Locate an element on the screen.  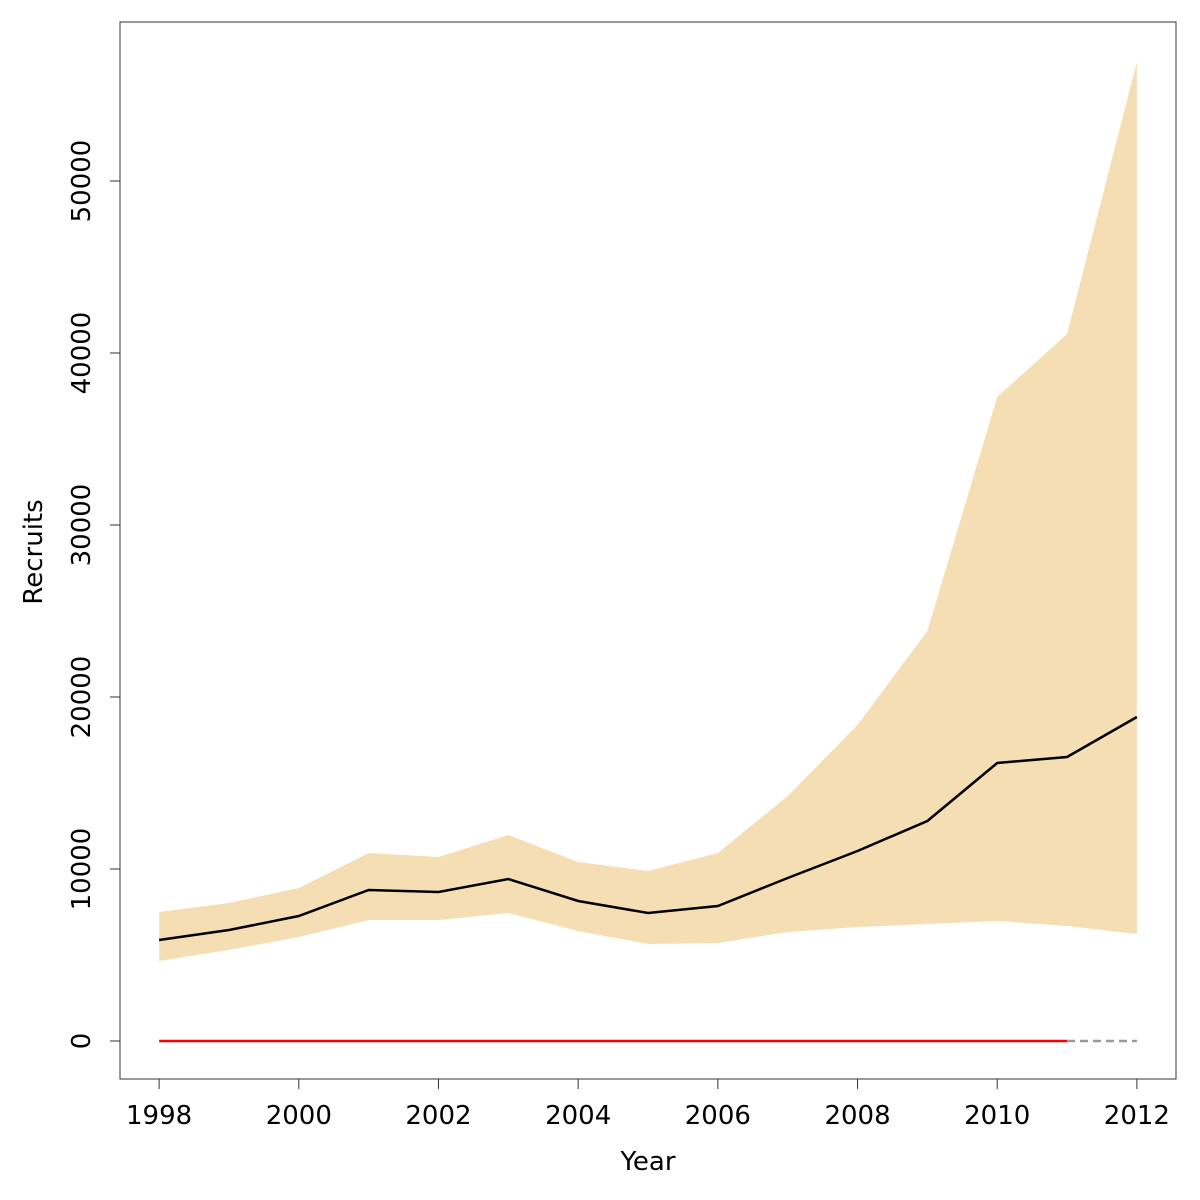
y-tick-label: 10000 is located at coordinates (82, 869).